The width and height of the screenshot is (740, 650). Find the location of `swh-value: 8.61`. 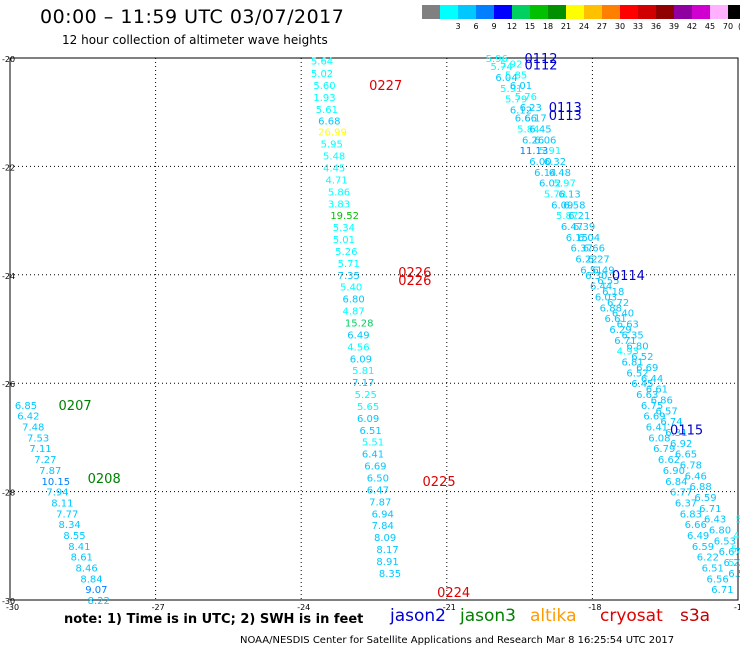

swh-value: 8.61 is located at coordinates (82, 558).